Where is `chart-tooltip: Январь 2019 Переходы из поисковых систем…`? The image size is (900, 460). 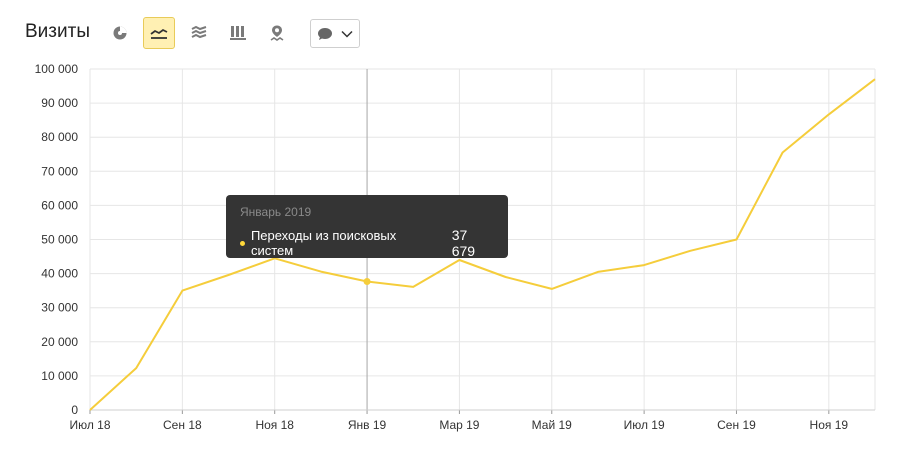
chart-tooltip: Январь 2019 Переходы из поисковых систем… is located at coordinates (367, 227).